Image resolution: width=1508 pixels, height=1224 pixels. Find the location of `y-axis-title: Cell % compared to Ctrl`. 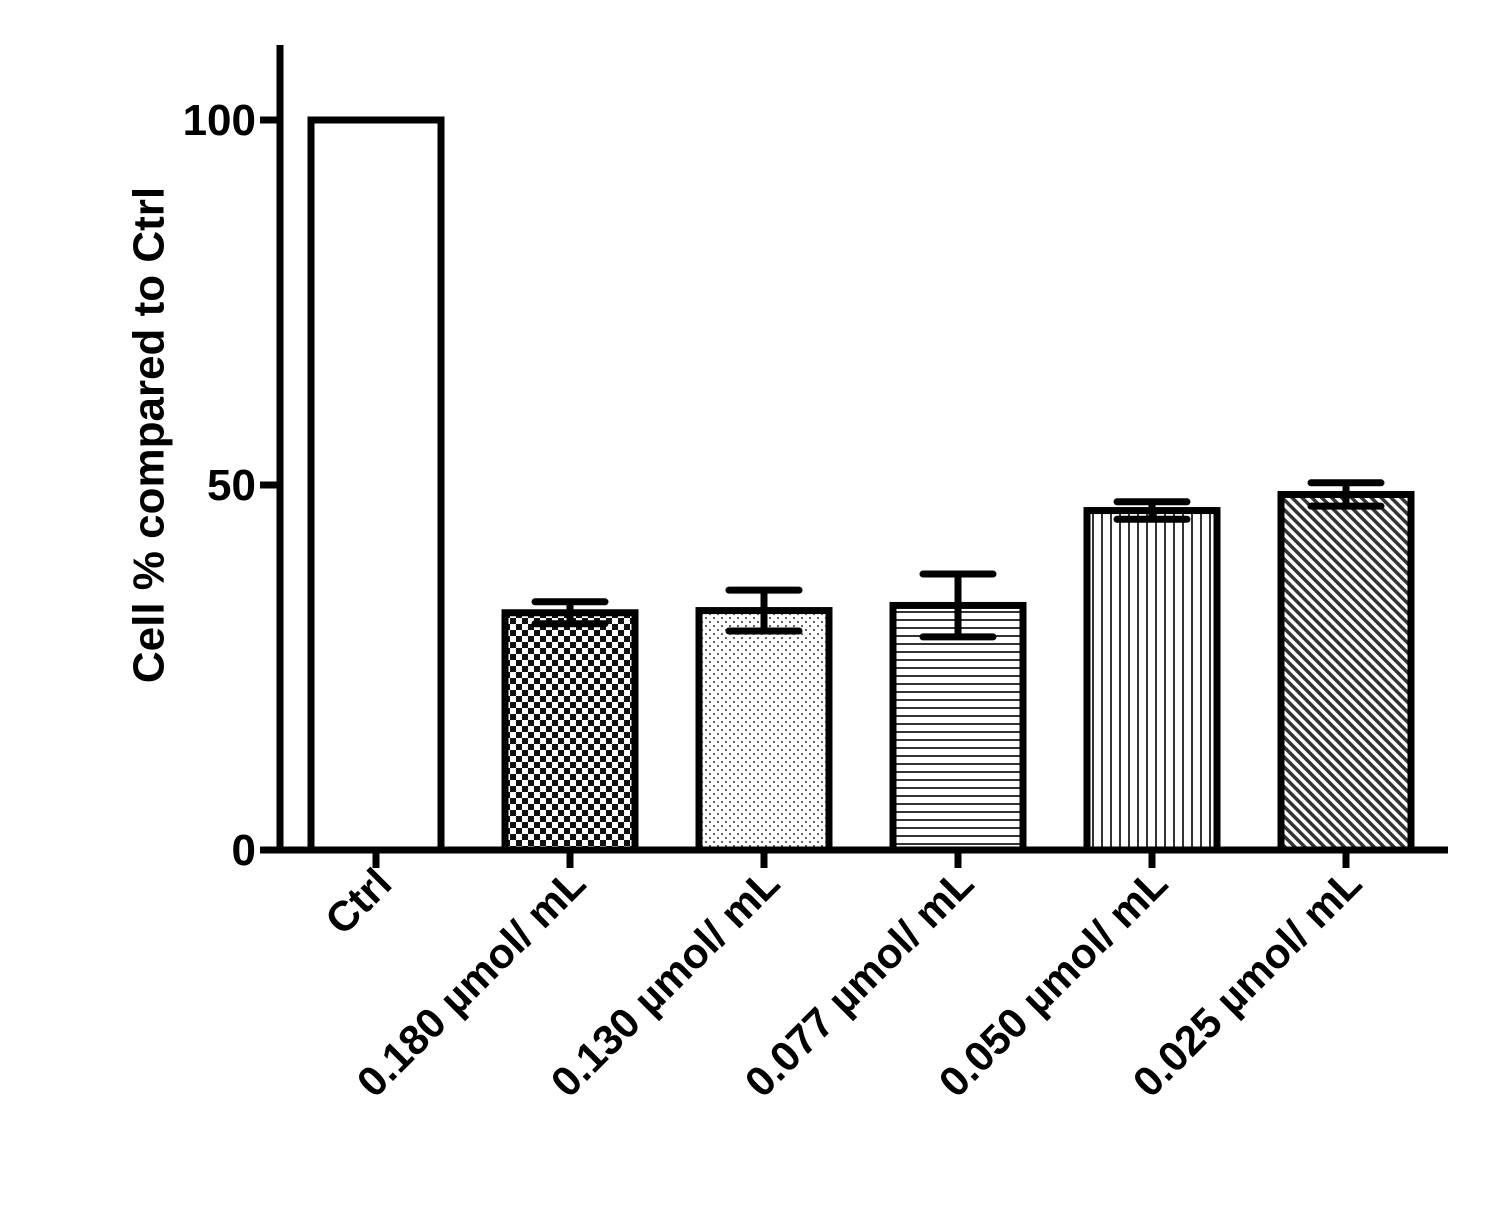

y-axis-title: Cell % compared to Ctrl is located at coordinates (148, 435).